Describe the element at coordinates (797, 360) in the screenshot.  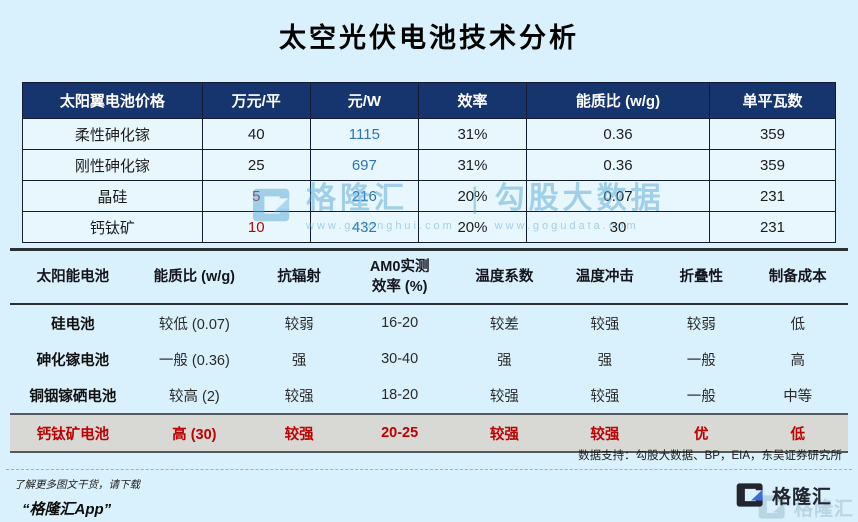
I see `table-cell: 高` at that location.